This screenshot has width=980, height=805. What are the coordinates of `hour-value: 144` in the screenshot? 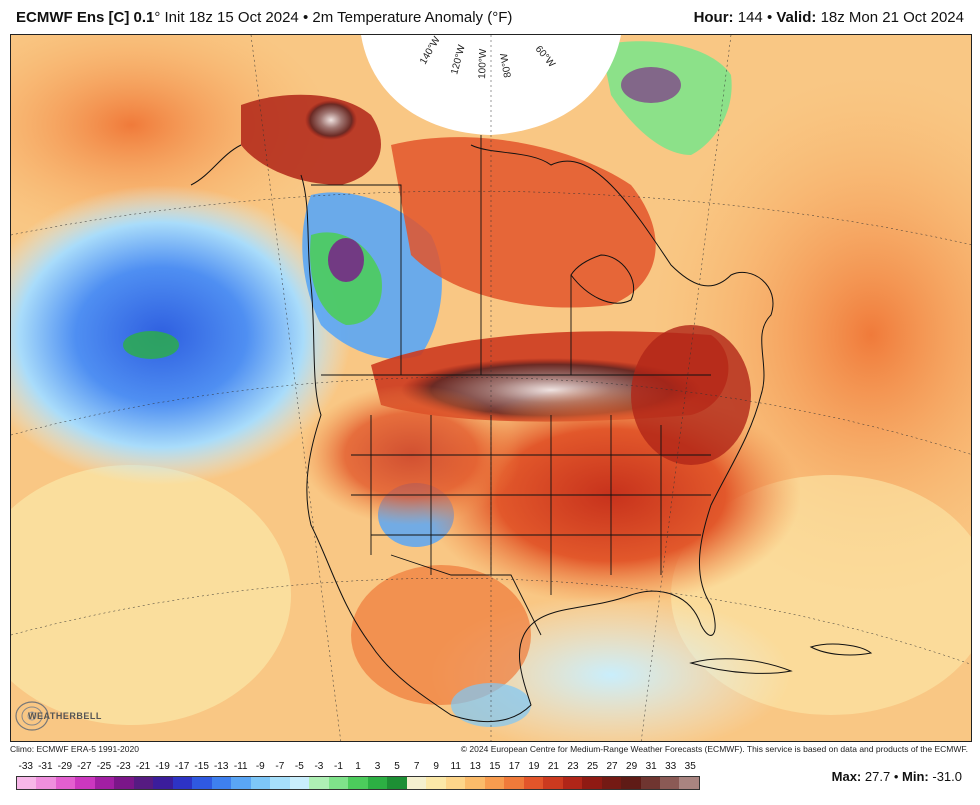 It's located at (750, 17).